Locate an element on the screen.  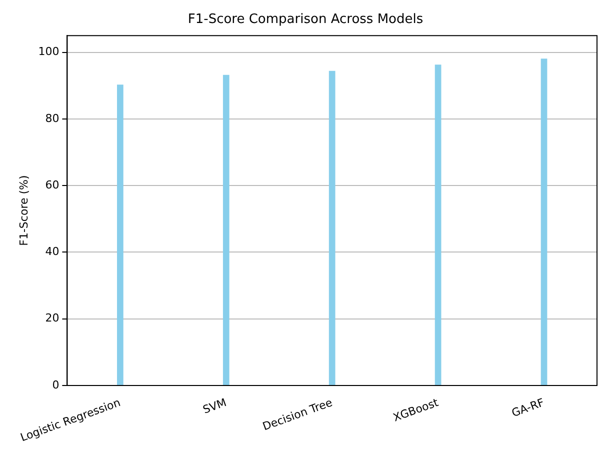
y-tick-label: 20 is located at coordinates (52, 318).